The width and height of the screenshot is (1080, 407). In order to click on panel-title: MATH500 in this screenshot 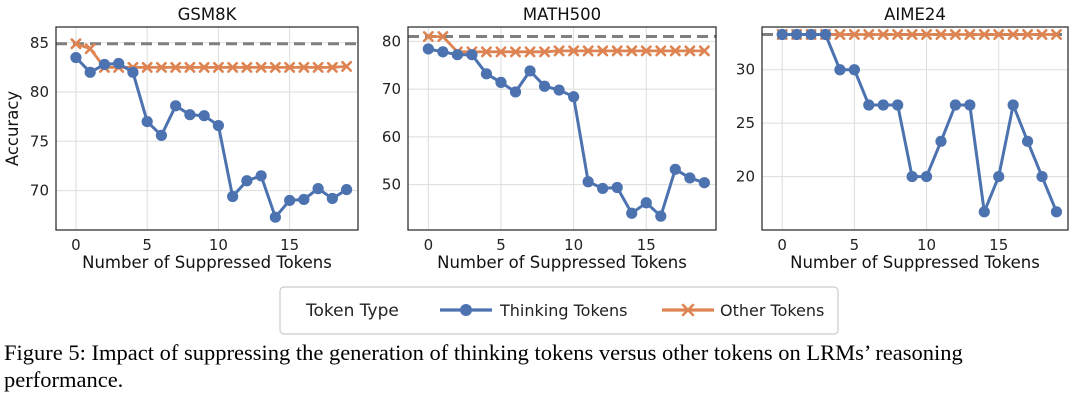, I will do `click(562, 14)`.